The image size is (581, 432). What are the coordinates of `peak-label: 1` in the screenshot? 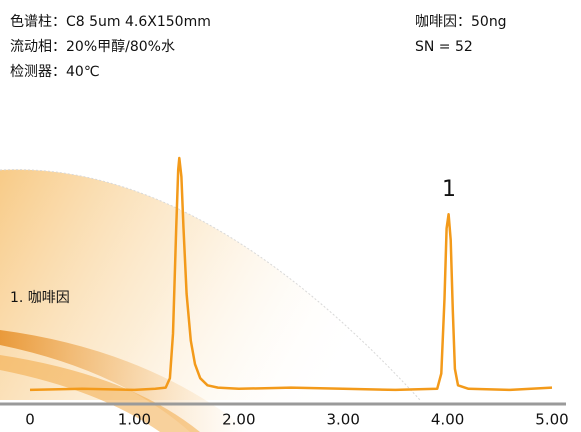 It's located at (449, 189).